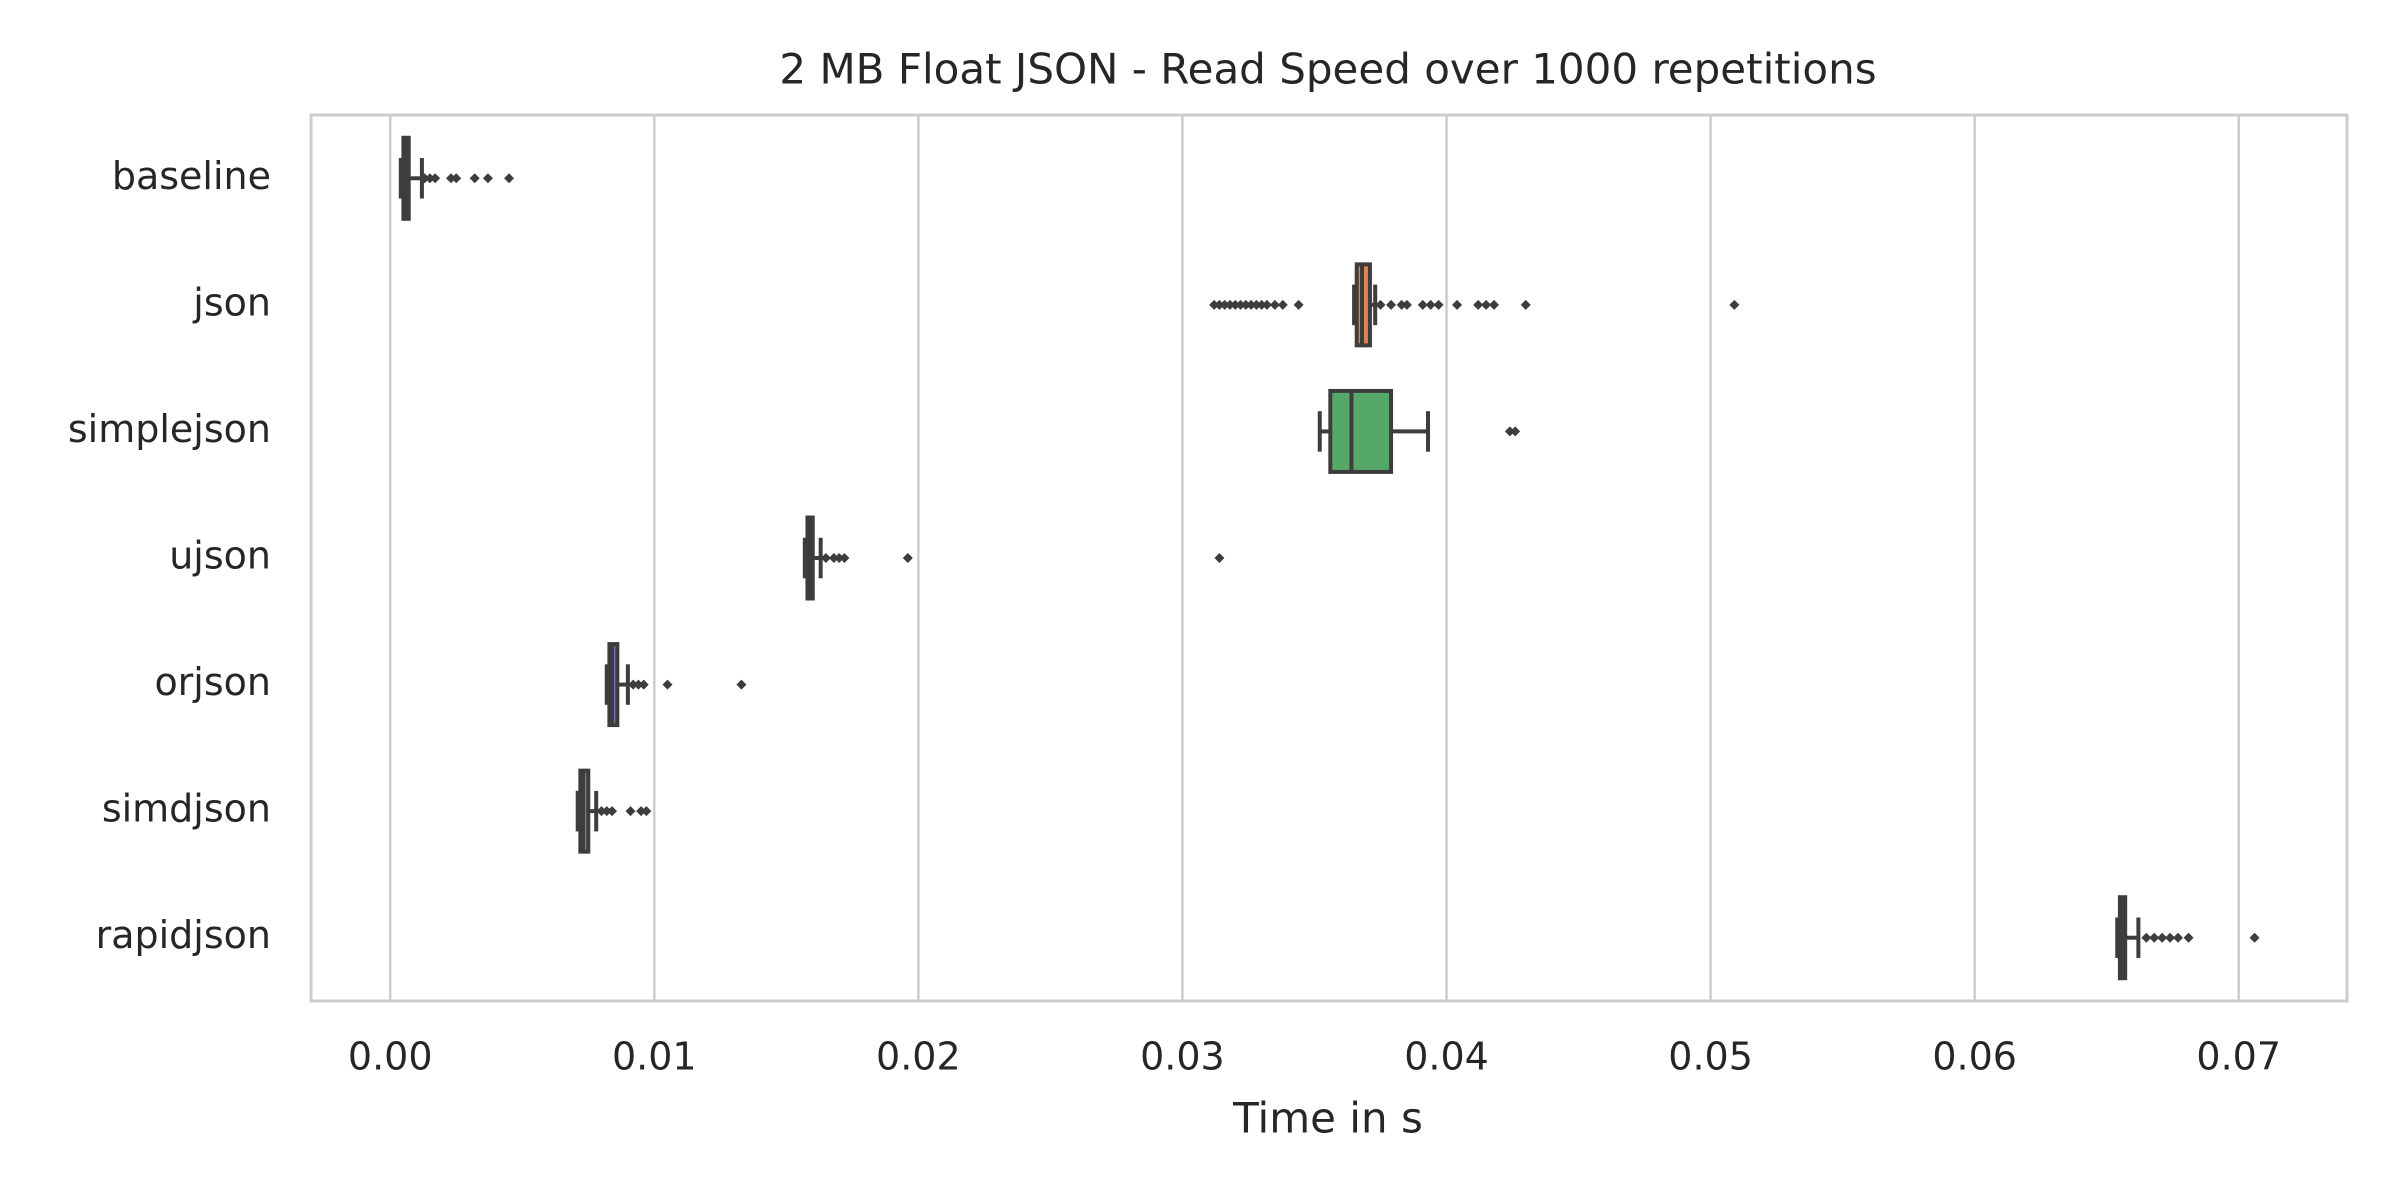  I want to click on x-tick-label: 0.04, so click(1446, 1057).